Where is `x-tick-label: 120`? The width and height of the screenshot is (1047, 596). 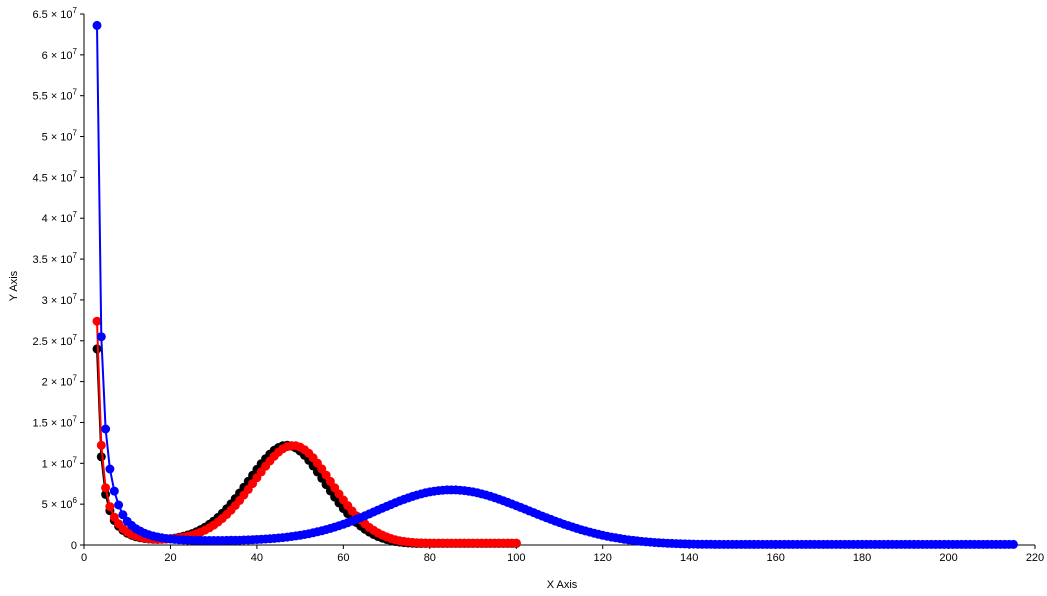
x-tick-label: 120 is located at coordinates (603, 558).